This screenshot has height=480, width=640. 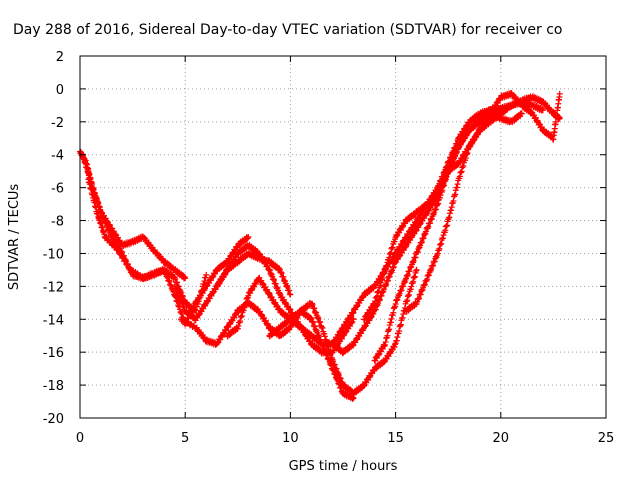 What do you see at coordinates (343, 466) in the screenshot?
I see `x-axis-label: GPS time / hours` at bounding box center [343, 466].